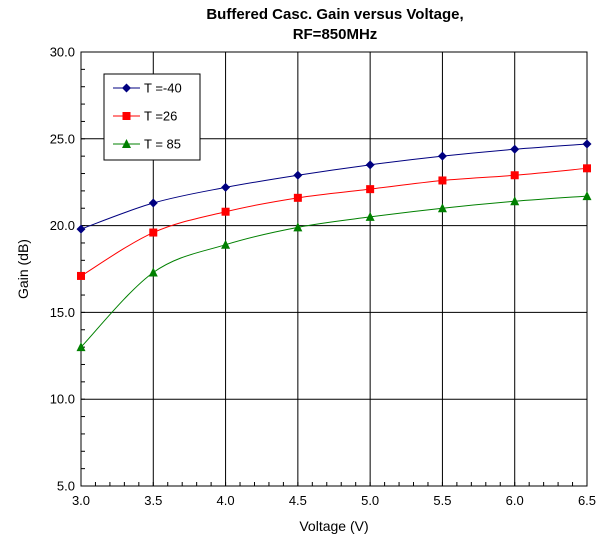  I want to click on series-2-legend-label: T =26, so click(160, 116).